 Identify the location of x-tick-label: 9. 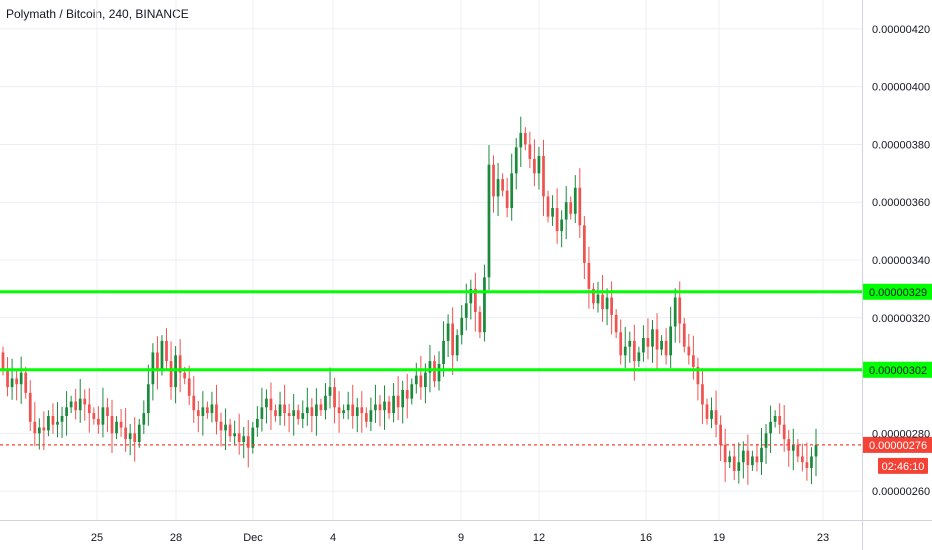
(461, 538).